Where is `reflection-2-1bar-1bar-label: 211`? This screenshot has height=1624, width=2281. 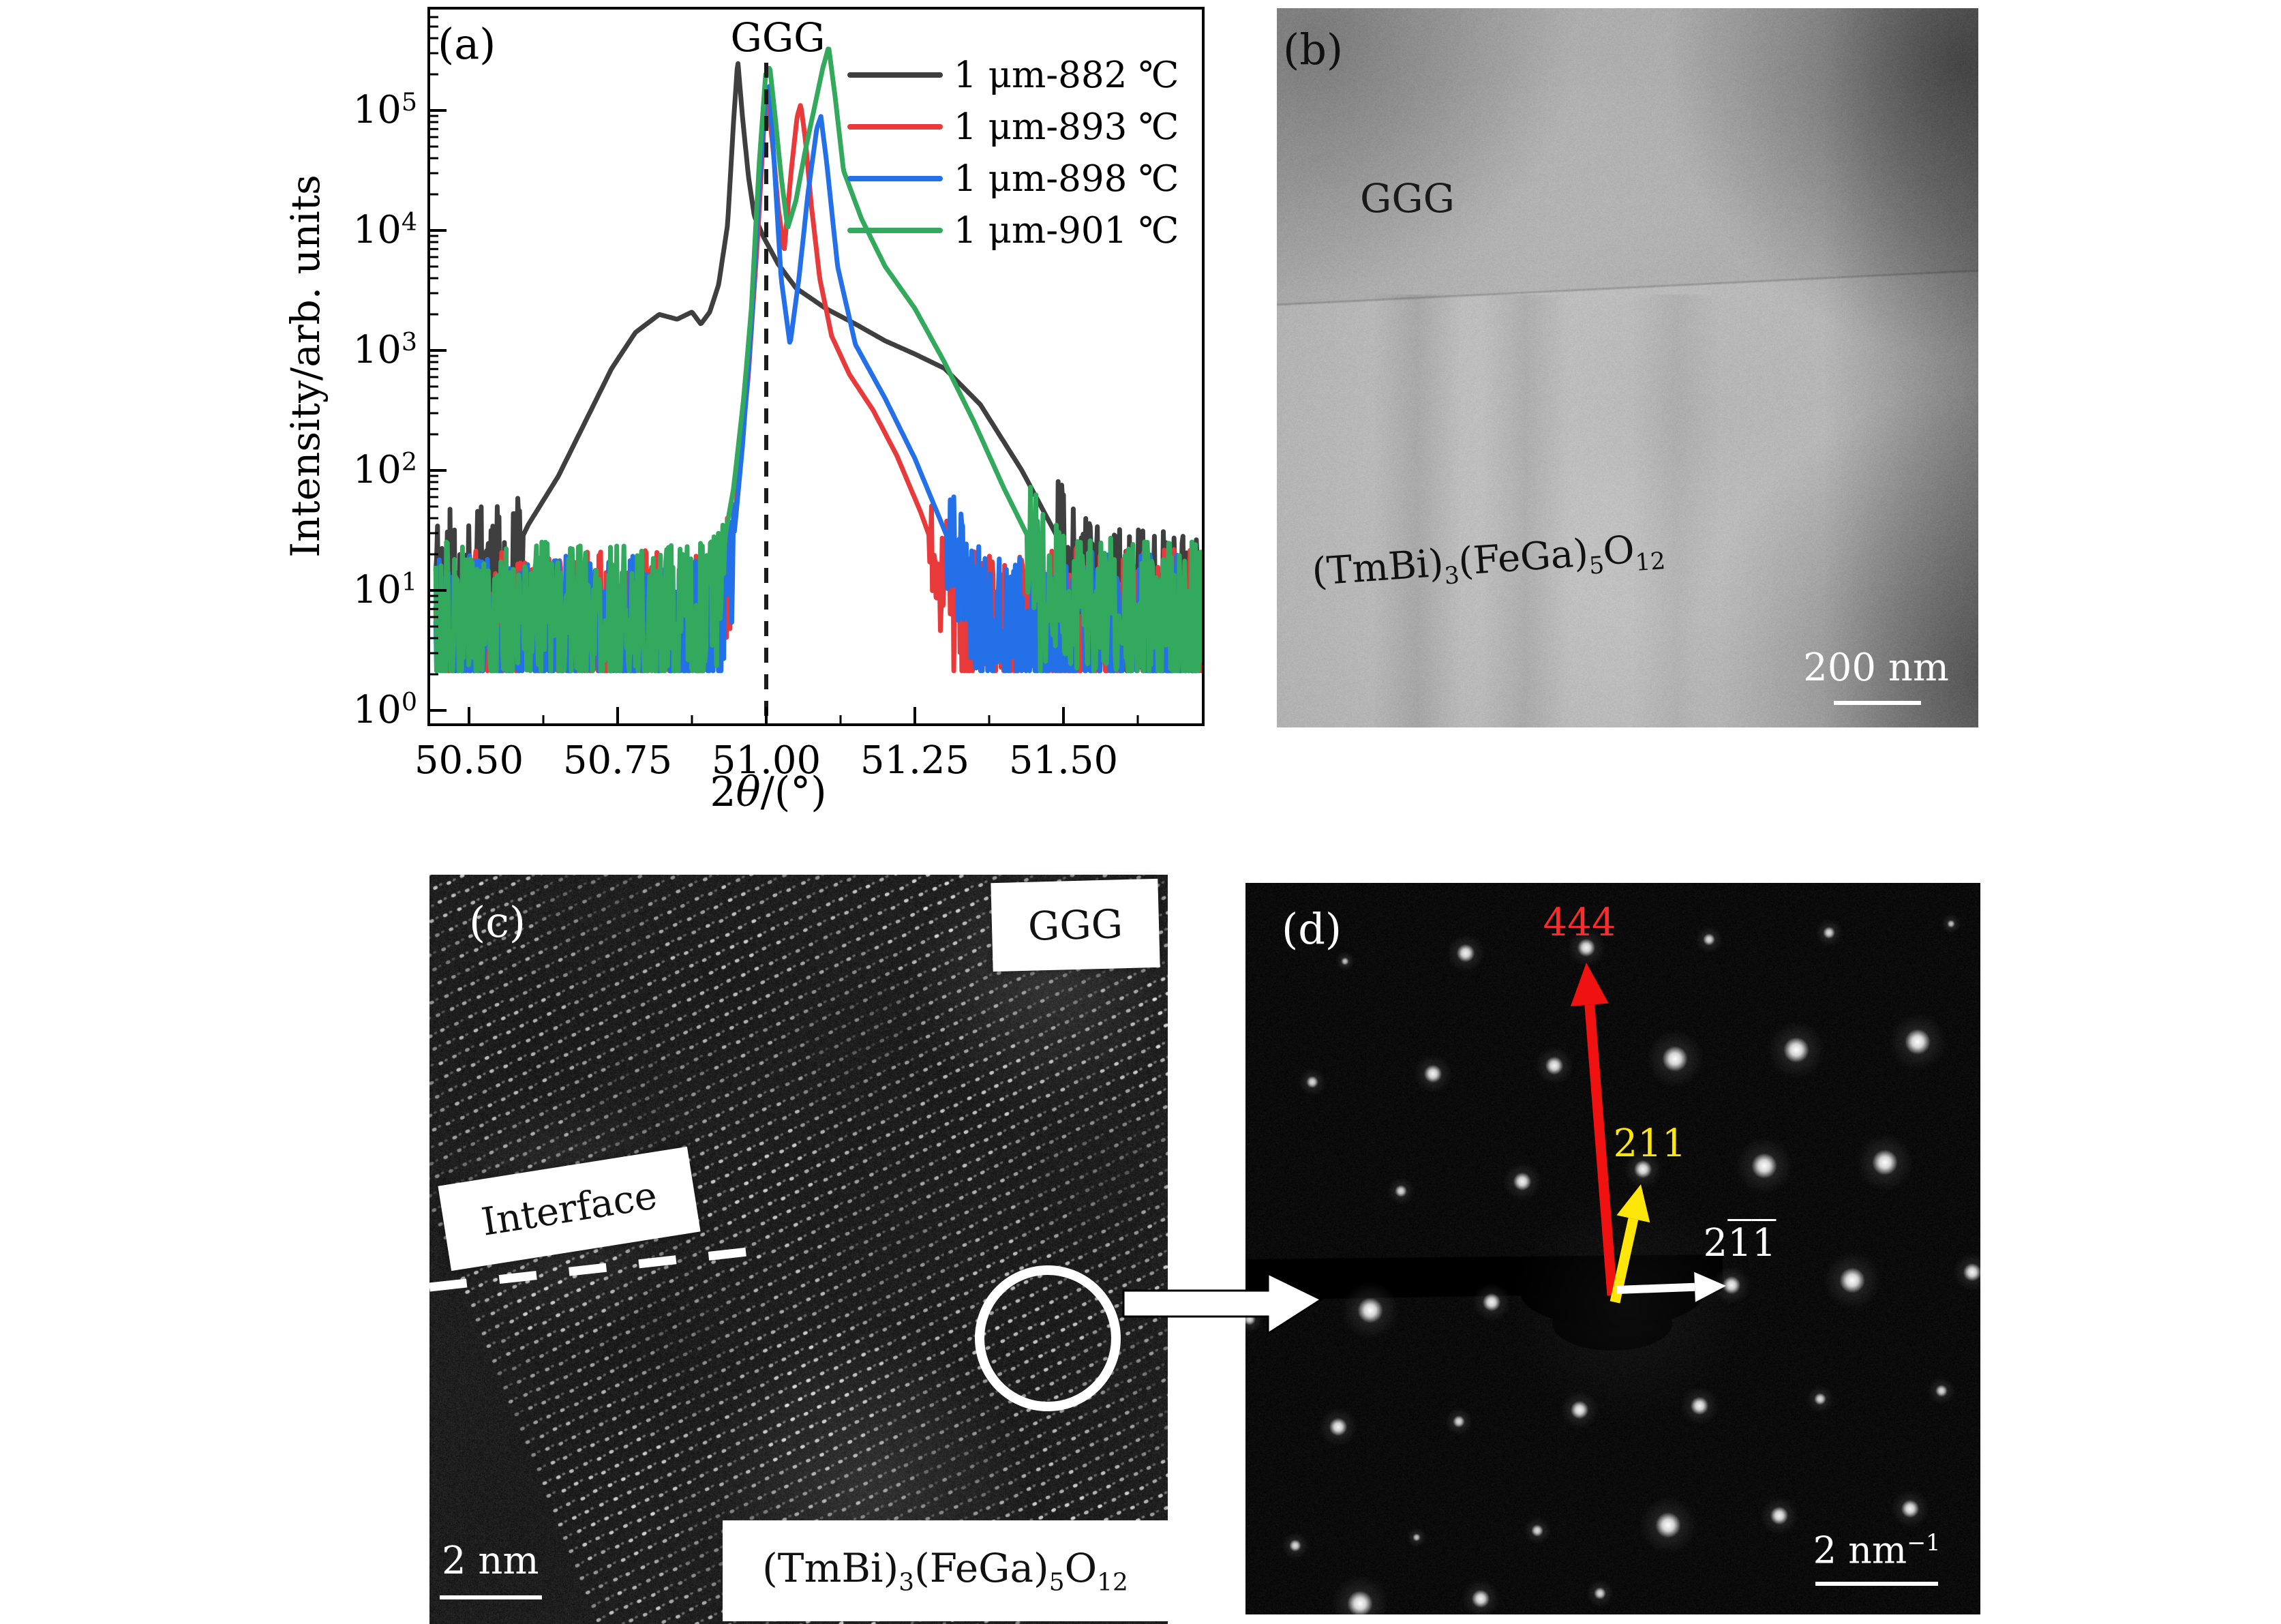 reflection-2-1bar-1bar-label: 211 is located at coordinates (1741, 1243).